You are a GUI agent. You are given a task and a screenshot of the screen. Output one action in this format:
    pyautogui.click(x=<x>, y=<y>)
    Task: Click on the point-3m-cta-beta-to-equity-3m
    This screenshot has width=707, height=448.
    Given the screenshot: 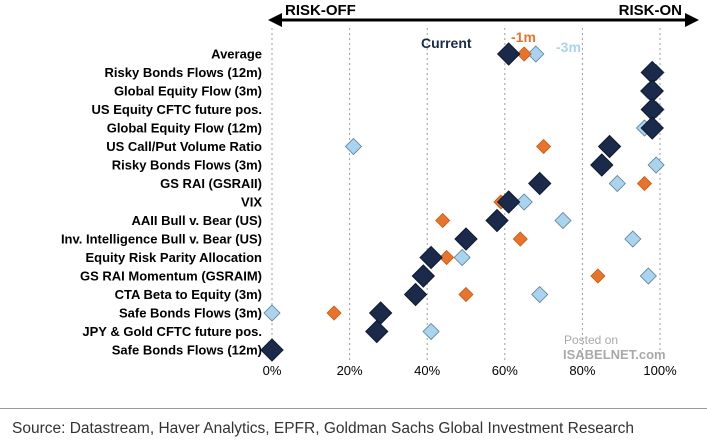 What is the action you would take?
    pyautogui.click(x=540, y=294)
    